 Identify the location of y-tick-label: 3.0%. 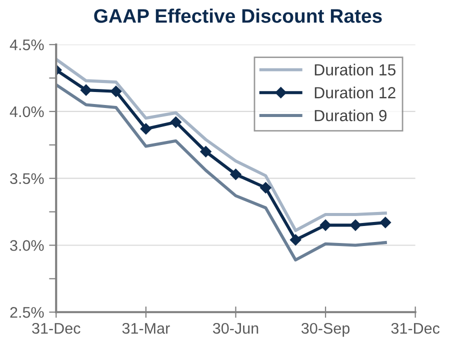
(27, 245).